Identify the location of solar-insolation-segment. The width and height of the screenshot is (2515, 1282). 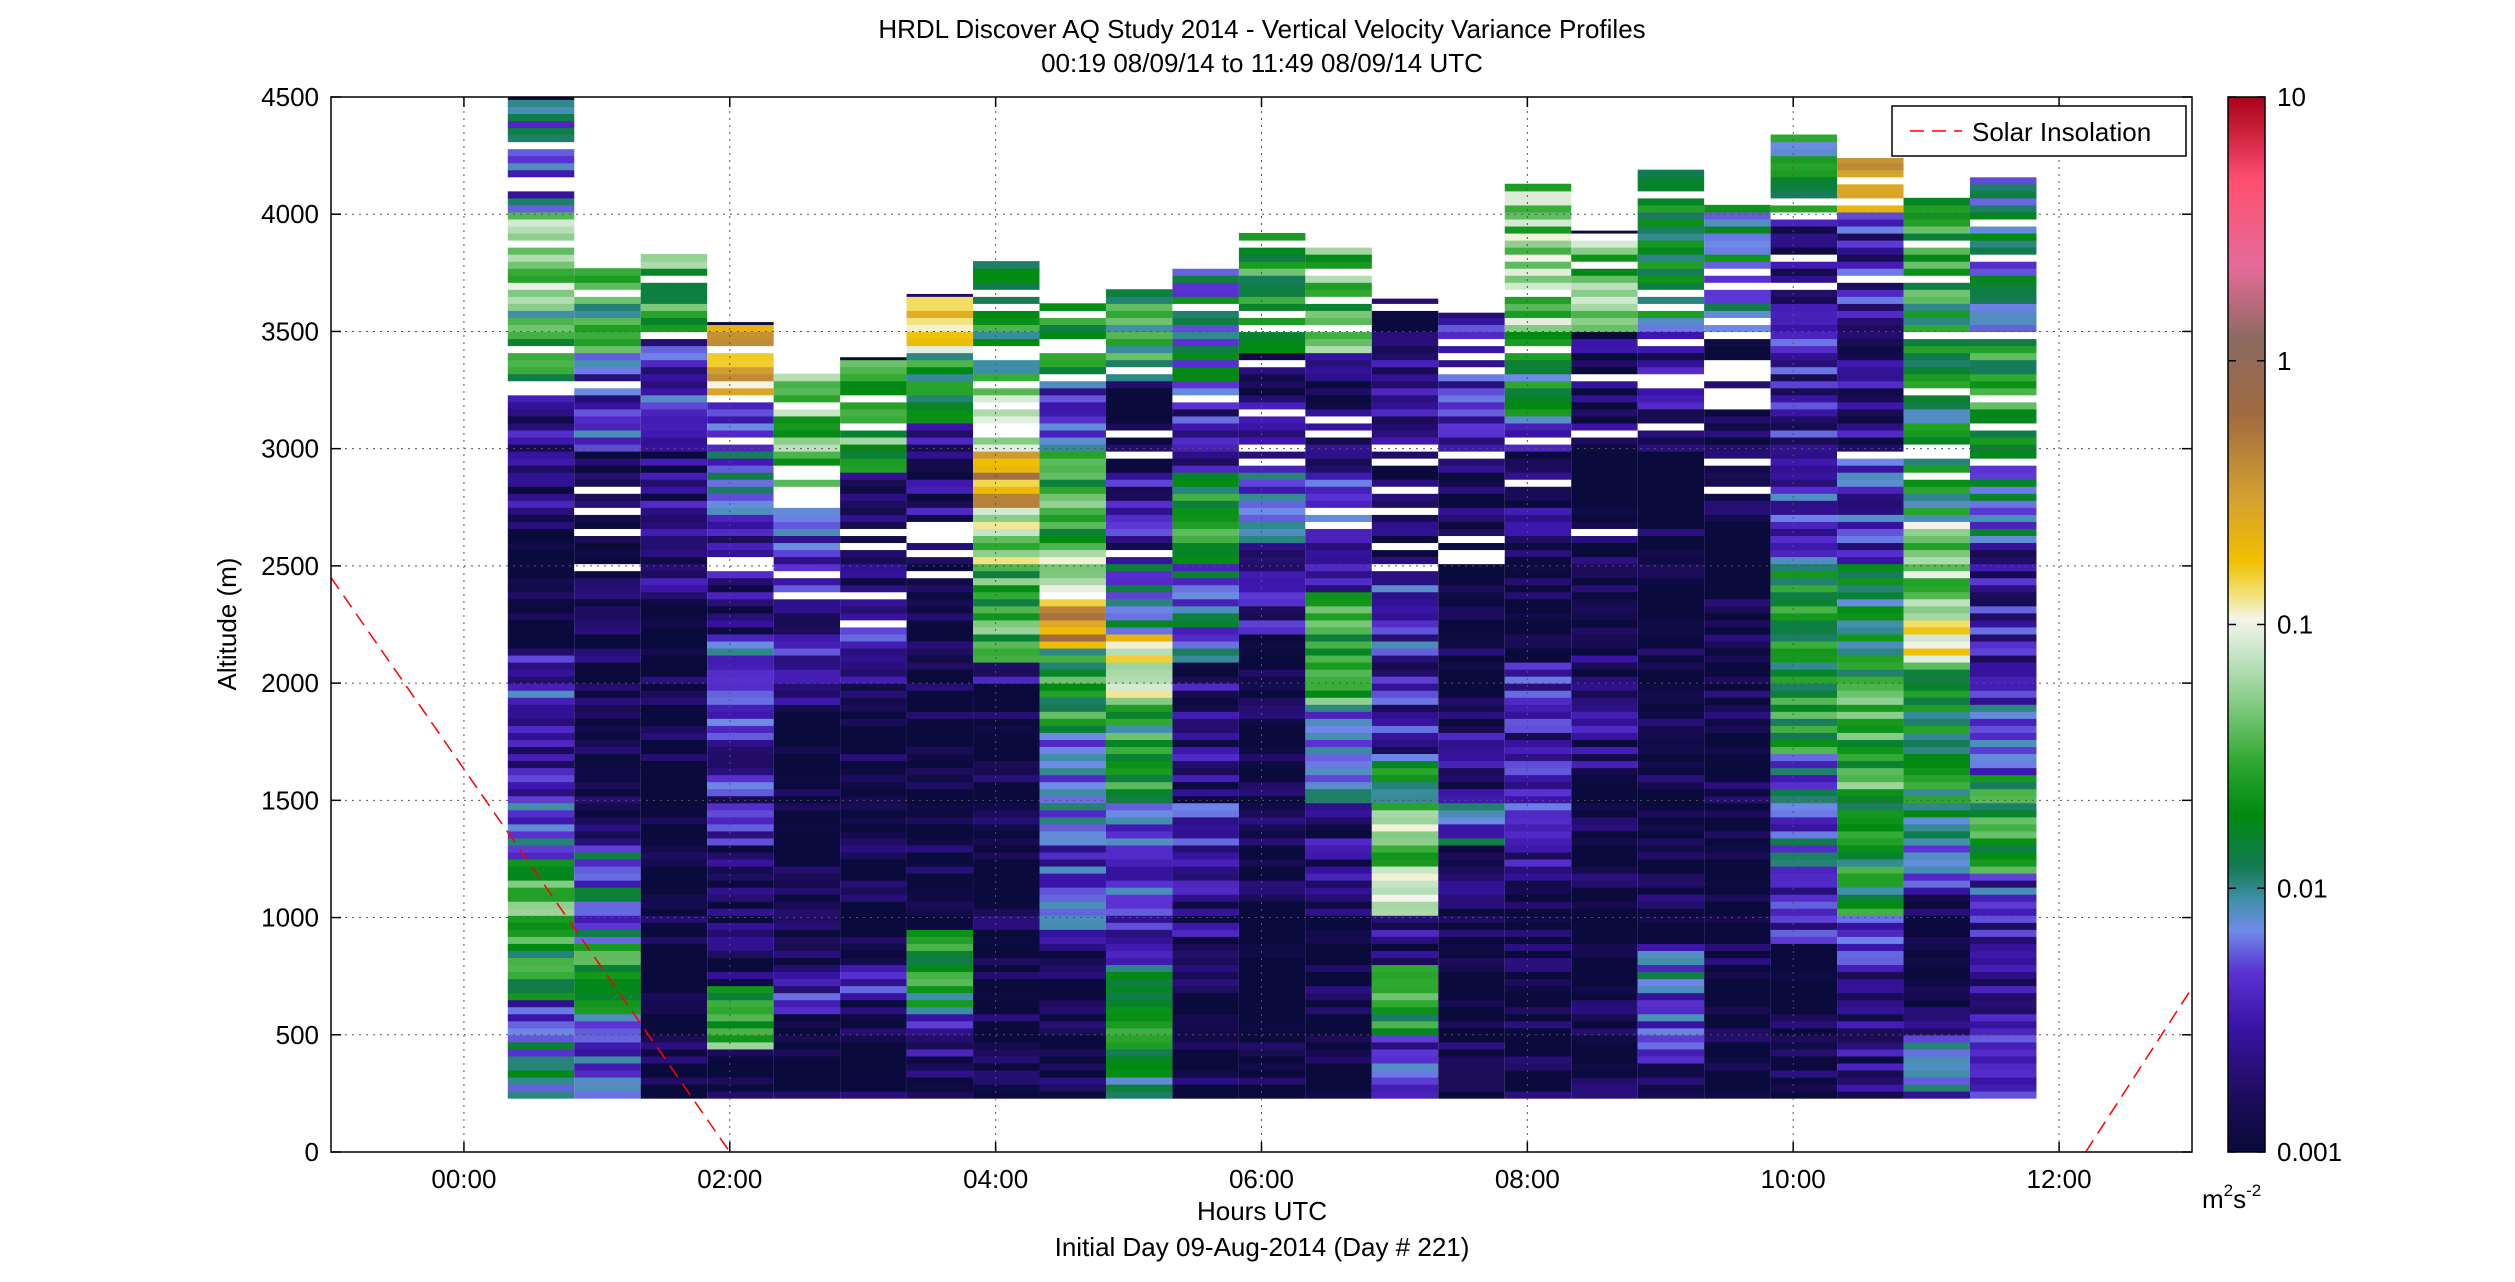
(2138, 1069).